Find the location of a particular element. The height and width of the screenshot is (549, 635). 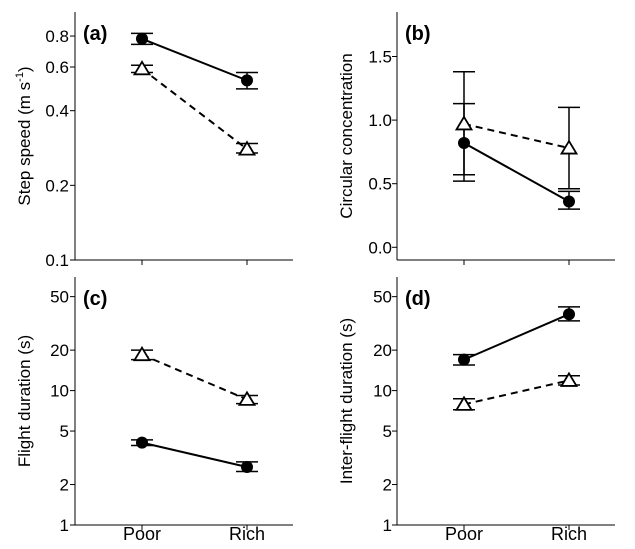

y-tick-label: 0.1 is located at coordinates (57, 260).